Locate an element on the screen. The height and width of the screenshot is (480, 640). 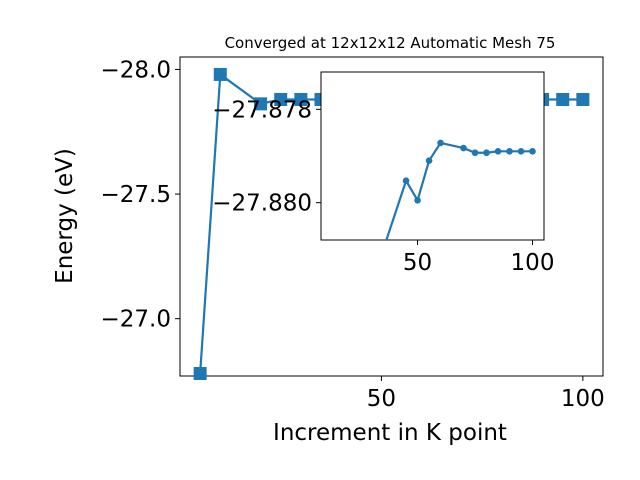
inset-y-tick-label: −27.878 is located at coordinates (262, 110).